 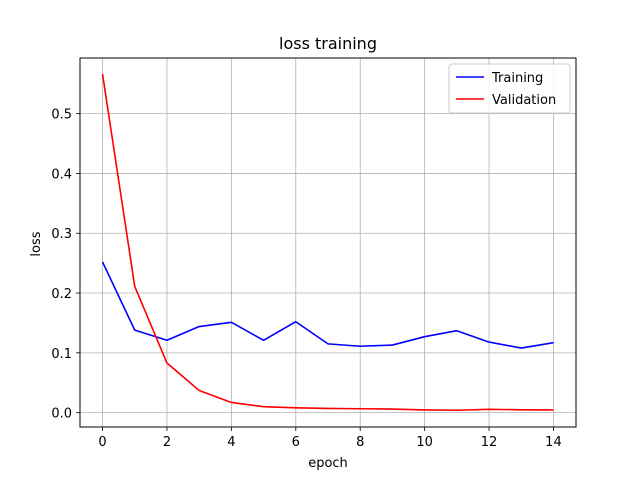 I want to click on legend: Training Validation, so click(x=509, y=88).